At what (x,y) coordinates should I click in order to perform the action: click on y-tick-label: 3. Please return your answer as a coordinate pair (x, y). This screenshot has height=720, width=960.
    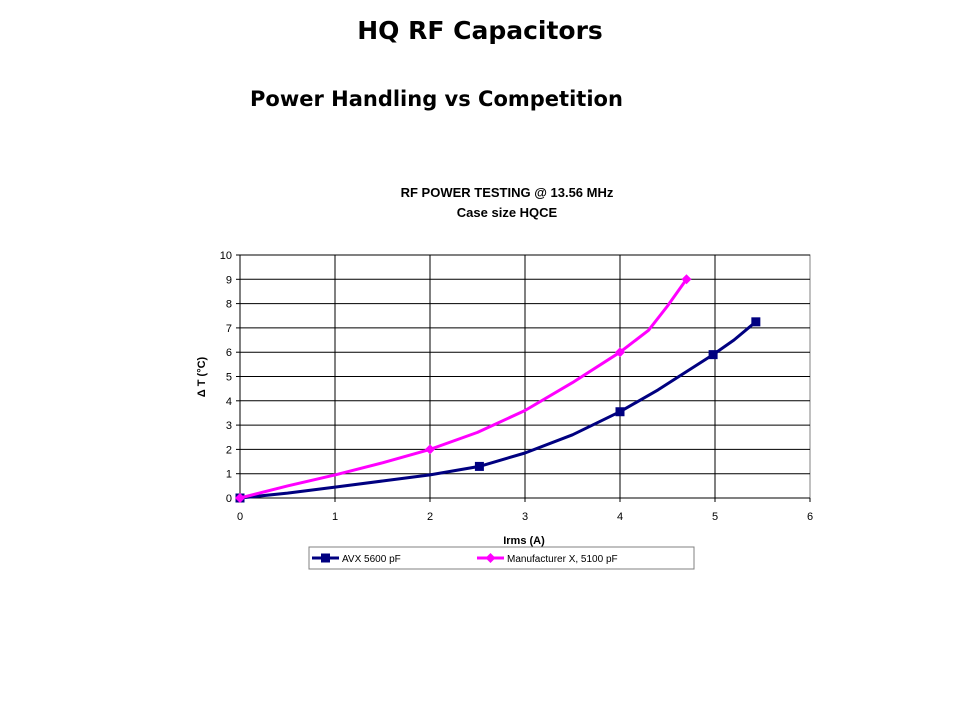
    Looking at the image, I should click on (229, 426).